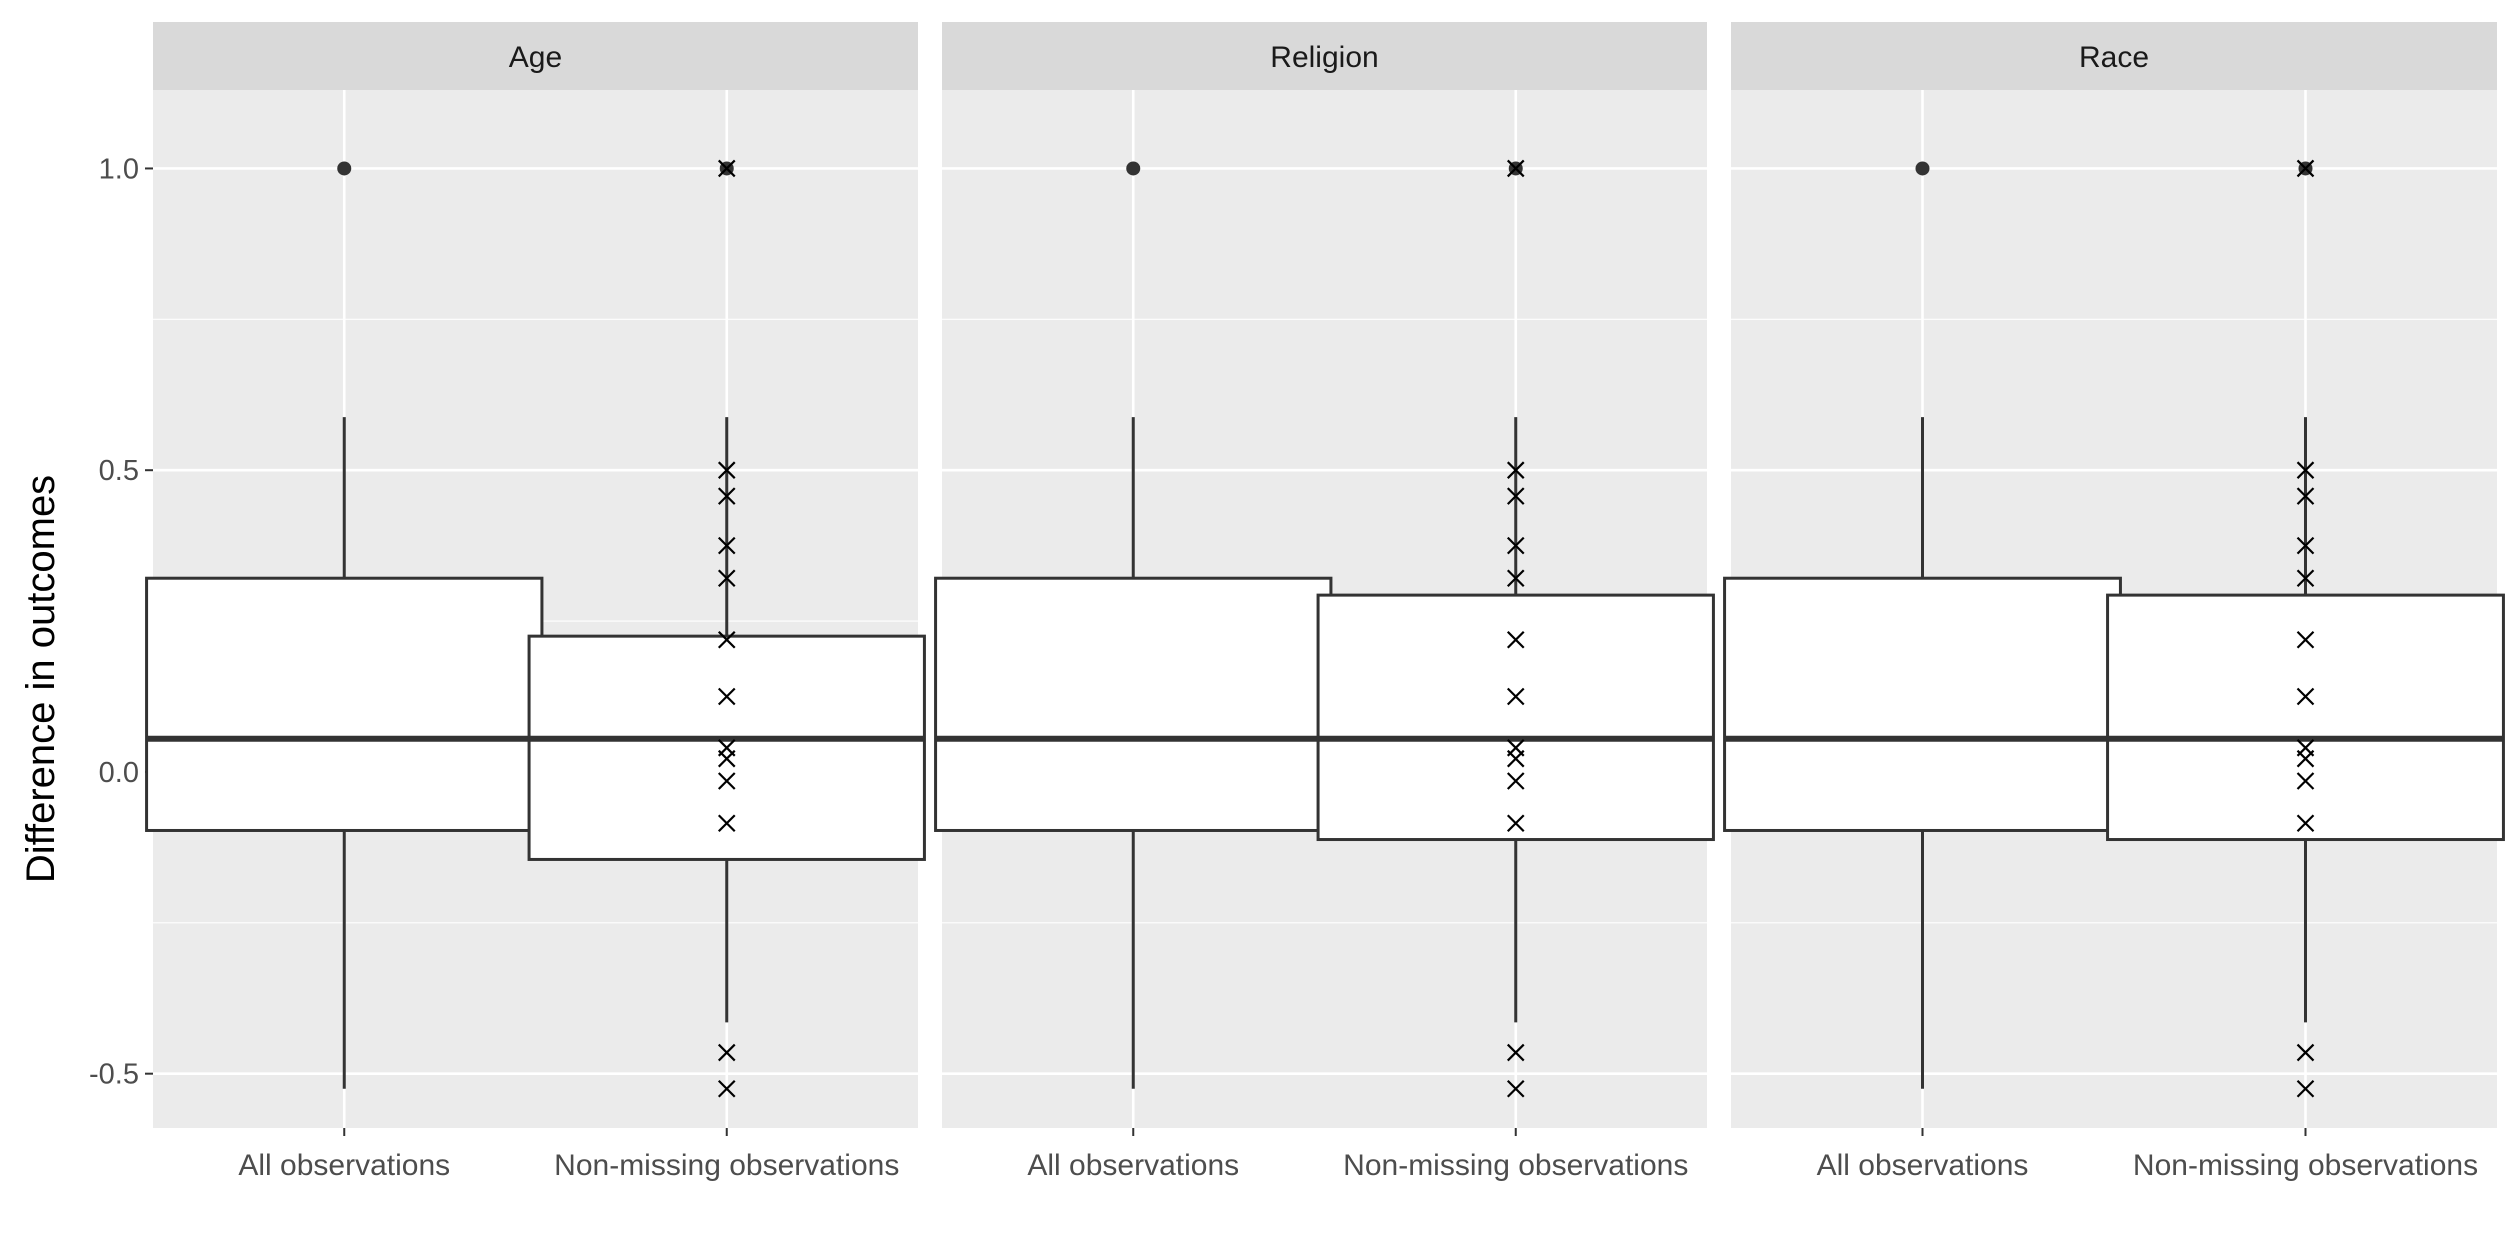 Image resolution: width=2519 pixels, height=1259 pixels. I want to click on box-all-observations, so click(344, 625).